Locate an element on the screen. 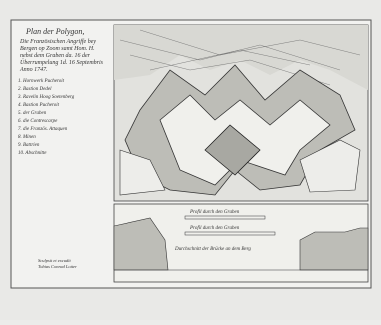 This screenshot has width=381, height=325. legend-item: 6. die Contrescarpe is located at coordinates (38, 121).